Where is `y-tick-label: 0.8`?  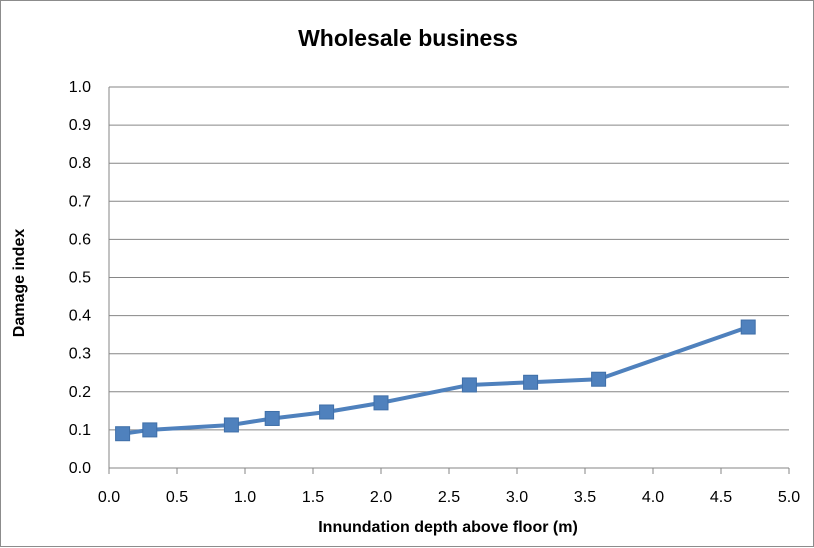
y-tick-label: 0.8 is located at coordinates (80, 163).